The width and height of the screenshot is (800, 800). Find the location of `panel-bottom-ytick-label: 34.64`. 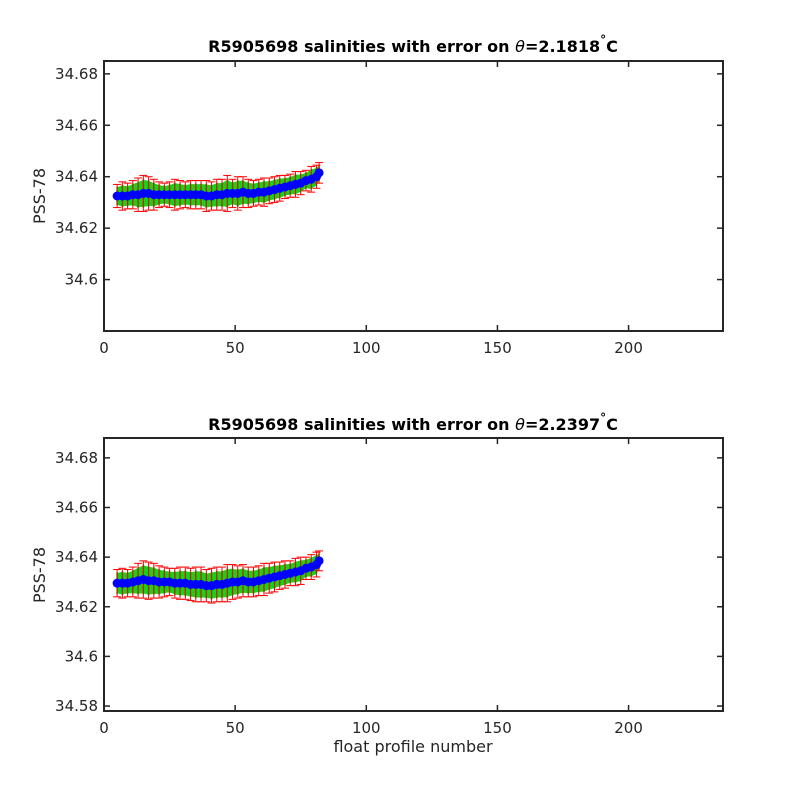

panel-bottom-ytick-label: 34.64 is located at coordinates (76, 557).